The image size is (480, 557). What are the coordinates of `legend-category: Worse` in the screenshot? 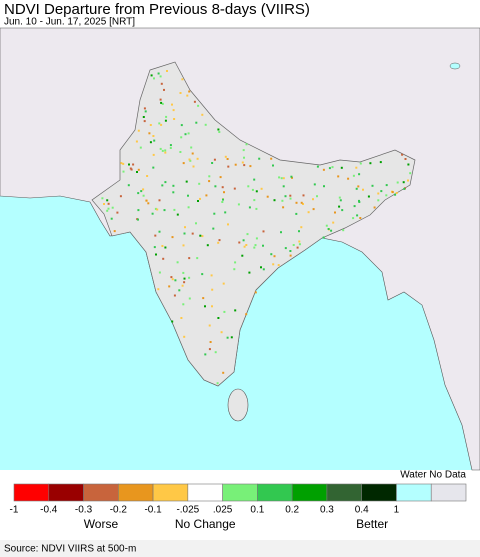 It's located at (101, 524).